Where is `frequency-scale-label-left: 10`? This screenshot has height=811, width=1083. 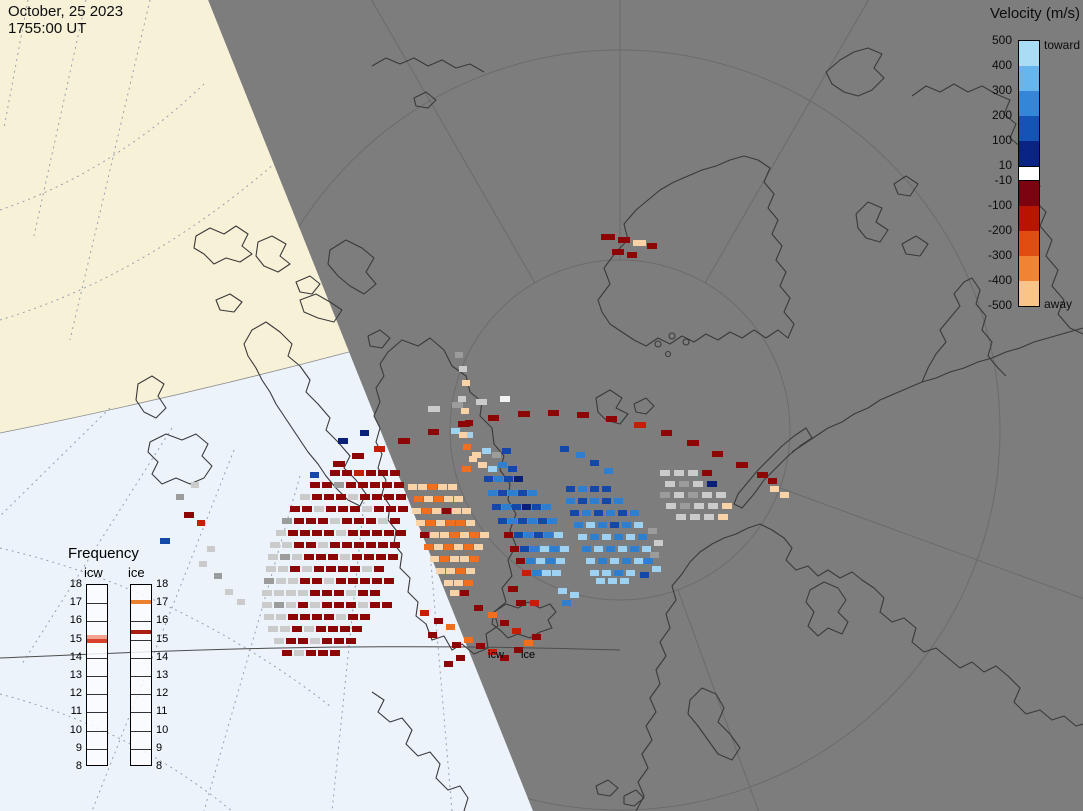
frequency-scale-label-left: 10 is located at coordinates (75, 729).